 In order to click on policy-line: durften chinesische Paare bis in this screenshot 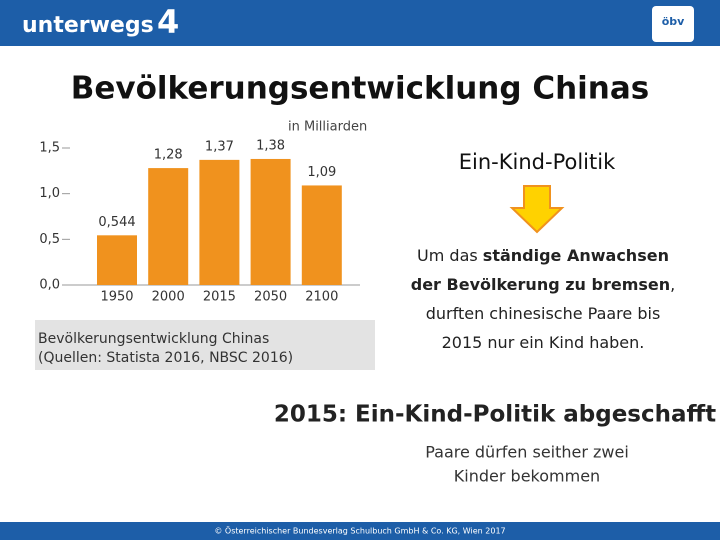, I will do `click(543, 313)`.